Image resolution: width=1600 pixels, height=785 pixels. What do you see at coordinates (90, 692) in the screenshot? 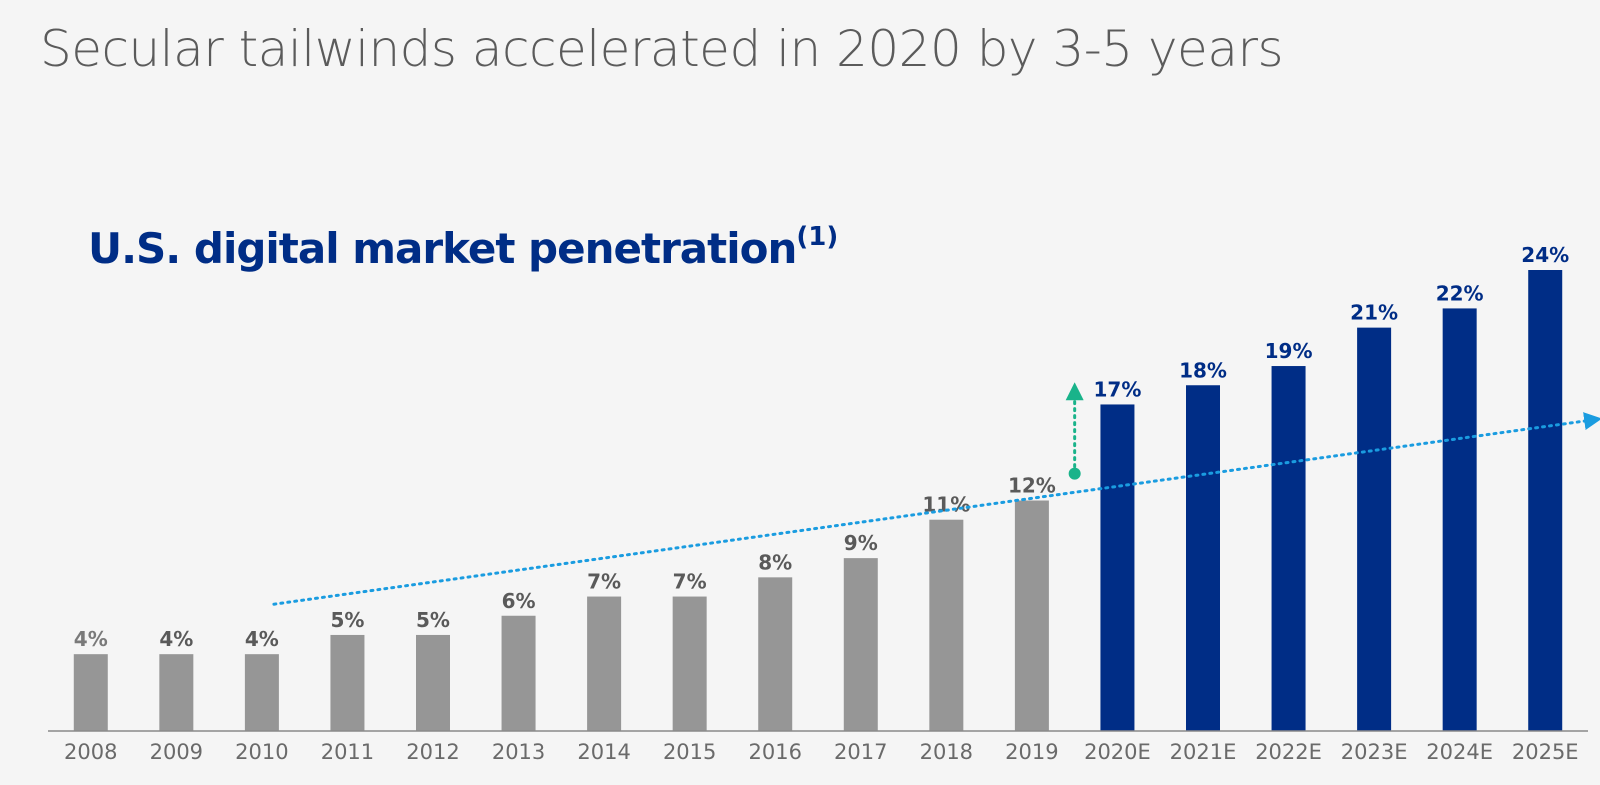
I see `bar-2008` at bounding box center [90, 692].